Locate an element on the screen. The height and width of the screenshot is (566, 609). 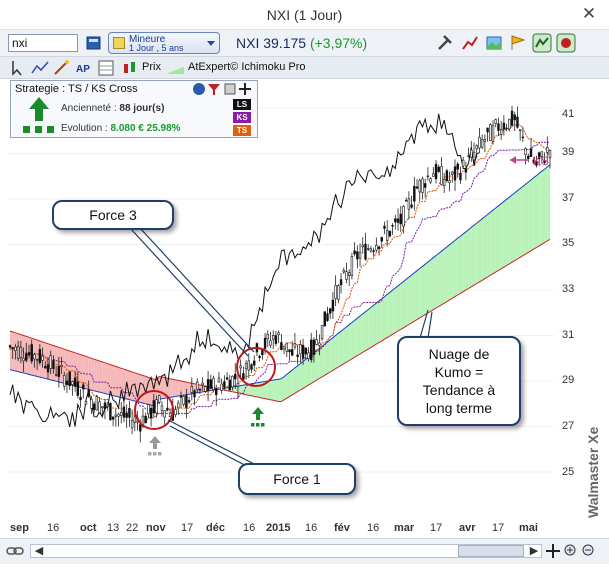
x-tick-label: nov is located at coordinates (156, 528).